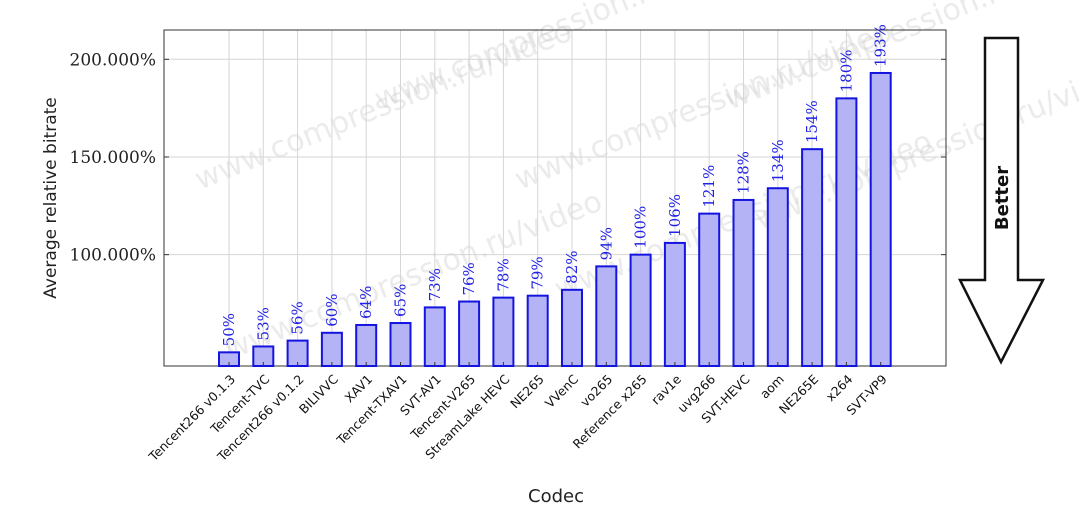 The height and width of the screenshot is (516, 1080). What do you see at coordinates (527, 392) in the screenshot?
I see `x-tick-label: NE265` at bounding box center [527, 392].